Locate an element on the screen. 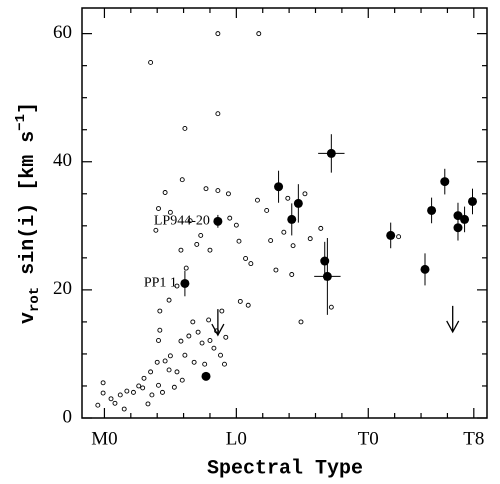 The image size is (500, 484). y-axis-label: vrot sin(i) [km s−1] is located at coordinates (28, 213).